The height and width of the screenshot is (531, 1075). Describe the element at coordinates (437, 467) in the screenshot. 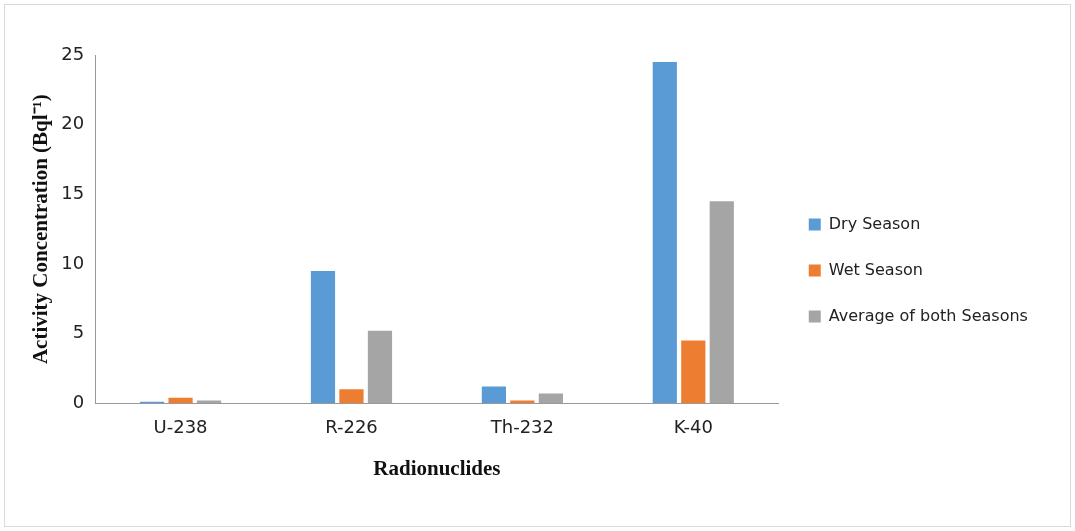

I see `x-axis-title: Radionuclides` at that location.